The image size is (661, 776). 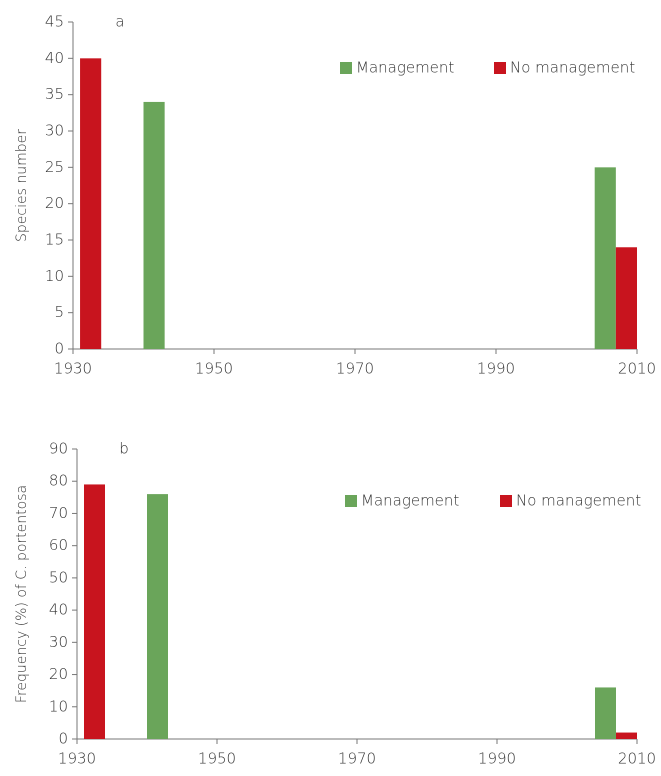 What do you see at coordinates (22, 594) in the screenshot?
I see `y-axis-label: Frequency (%) of C. portentosa` at bounding box center [22, 594].